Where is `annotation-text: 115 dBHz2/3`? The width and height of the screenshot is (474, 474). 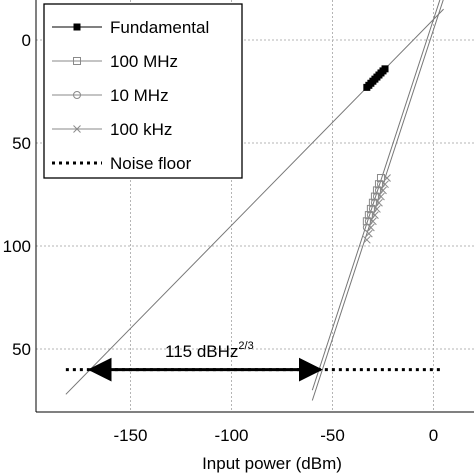 annotation-text: 115 dBHz2/3 is located at coordinates (209, 350).